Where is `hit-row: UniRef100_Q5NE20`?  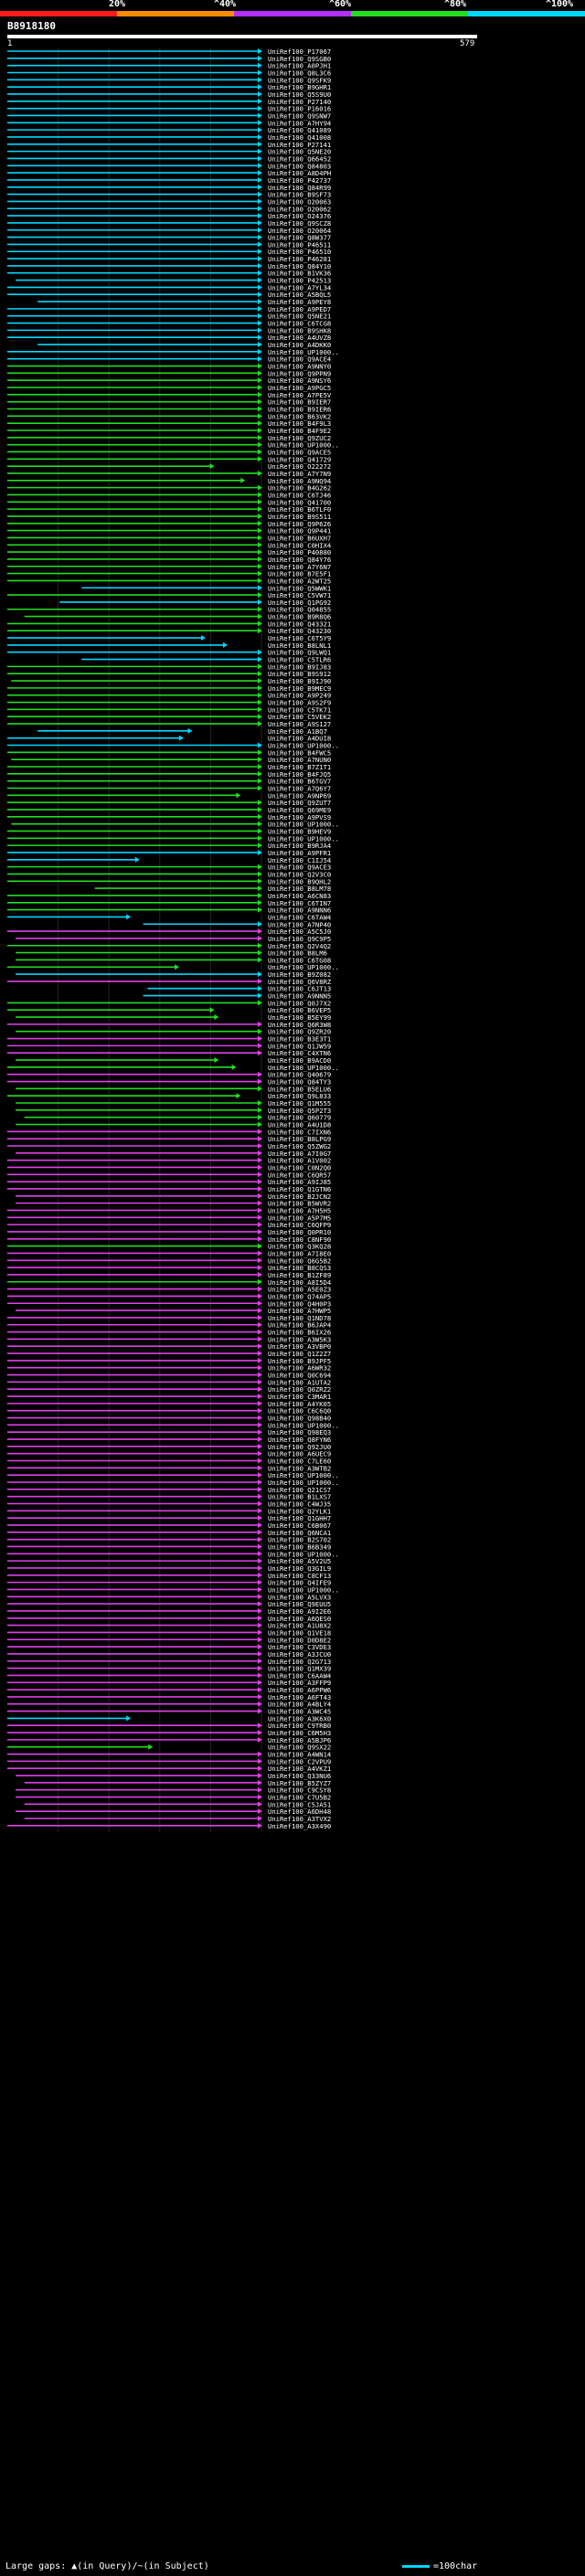
hit-row: UniRef100_Q5NE20 is located at coordinates (169, 152).